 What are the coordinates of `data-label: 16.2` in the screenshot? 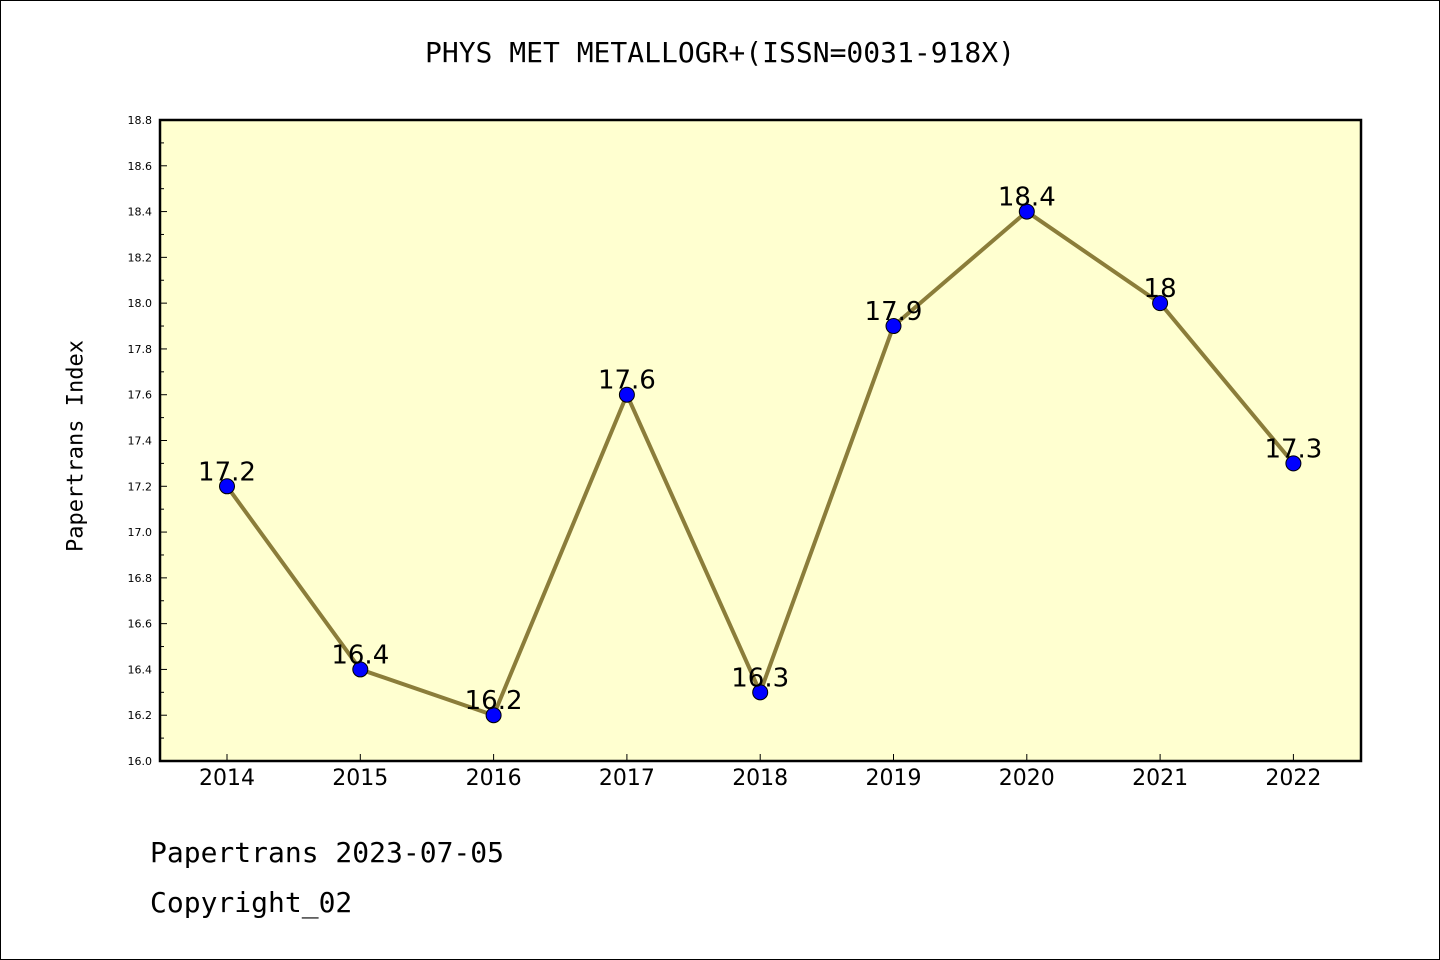 It's located at (494, 701).